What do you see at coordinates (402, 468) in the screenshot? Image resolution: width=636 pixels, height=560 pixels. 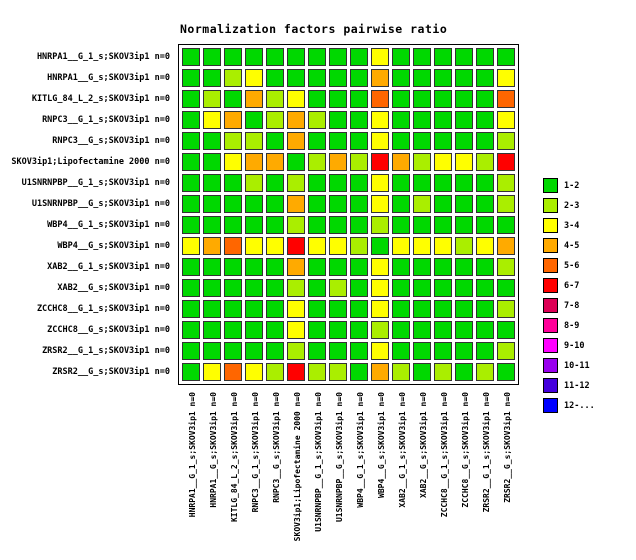 I see `col-label: XAB2__G_1_s;SKOV3ip1 n=0` at bounding box center [402, 468].